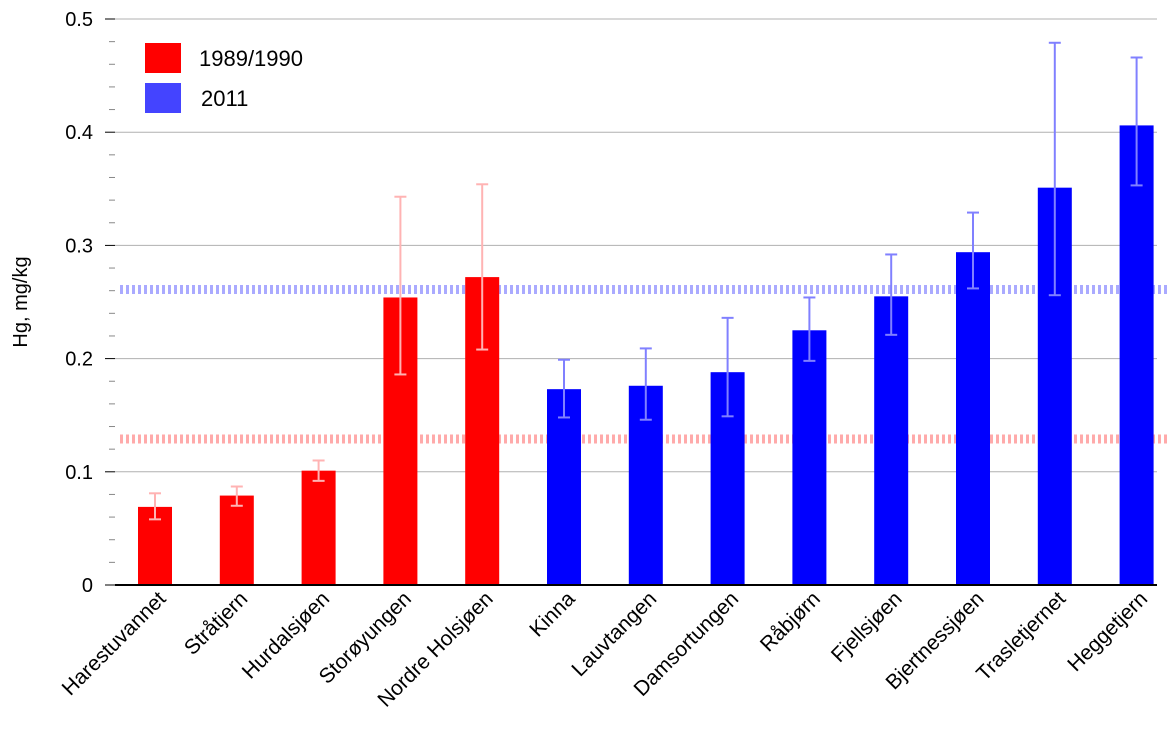 This screenshot has height=740, width=1171. Describe the element at coordinates (809, 457) in the screenshot. I see `bar-ra-bj-rn` at that location.